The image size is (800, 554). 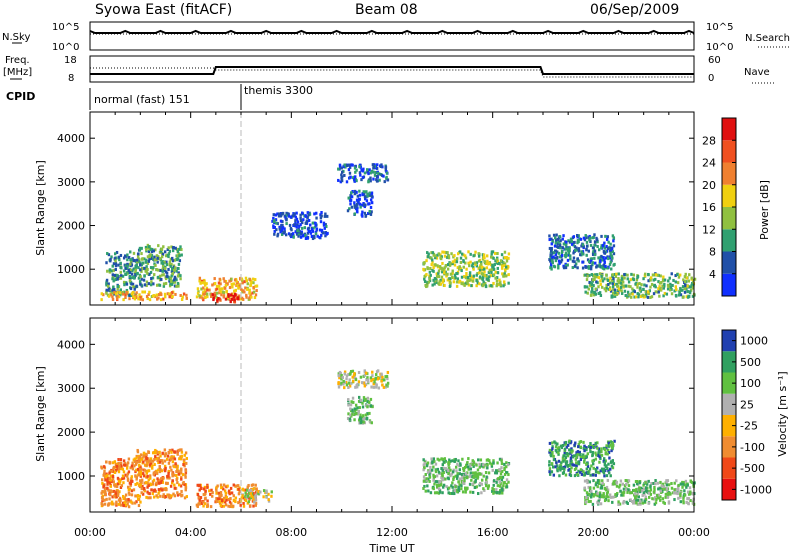 What do you see at coordinates (71, 78) in the screenshot?
I see `freq-left-bottom-tick: 8` at bounding box center [71, 78].